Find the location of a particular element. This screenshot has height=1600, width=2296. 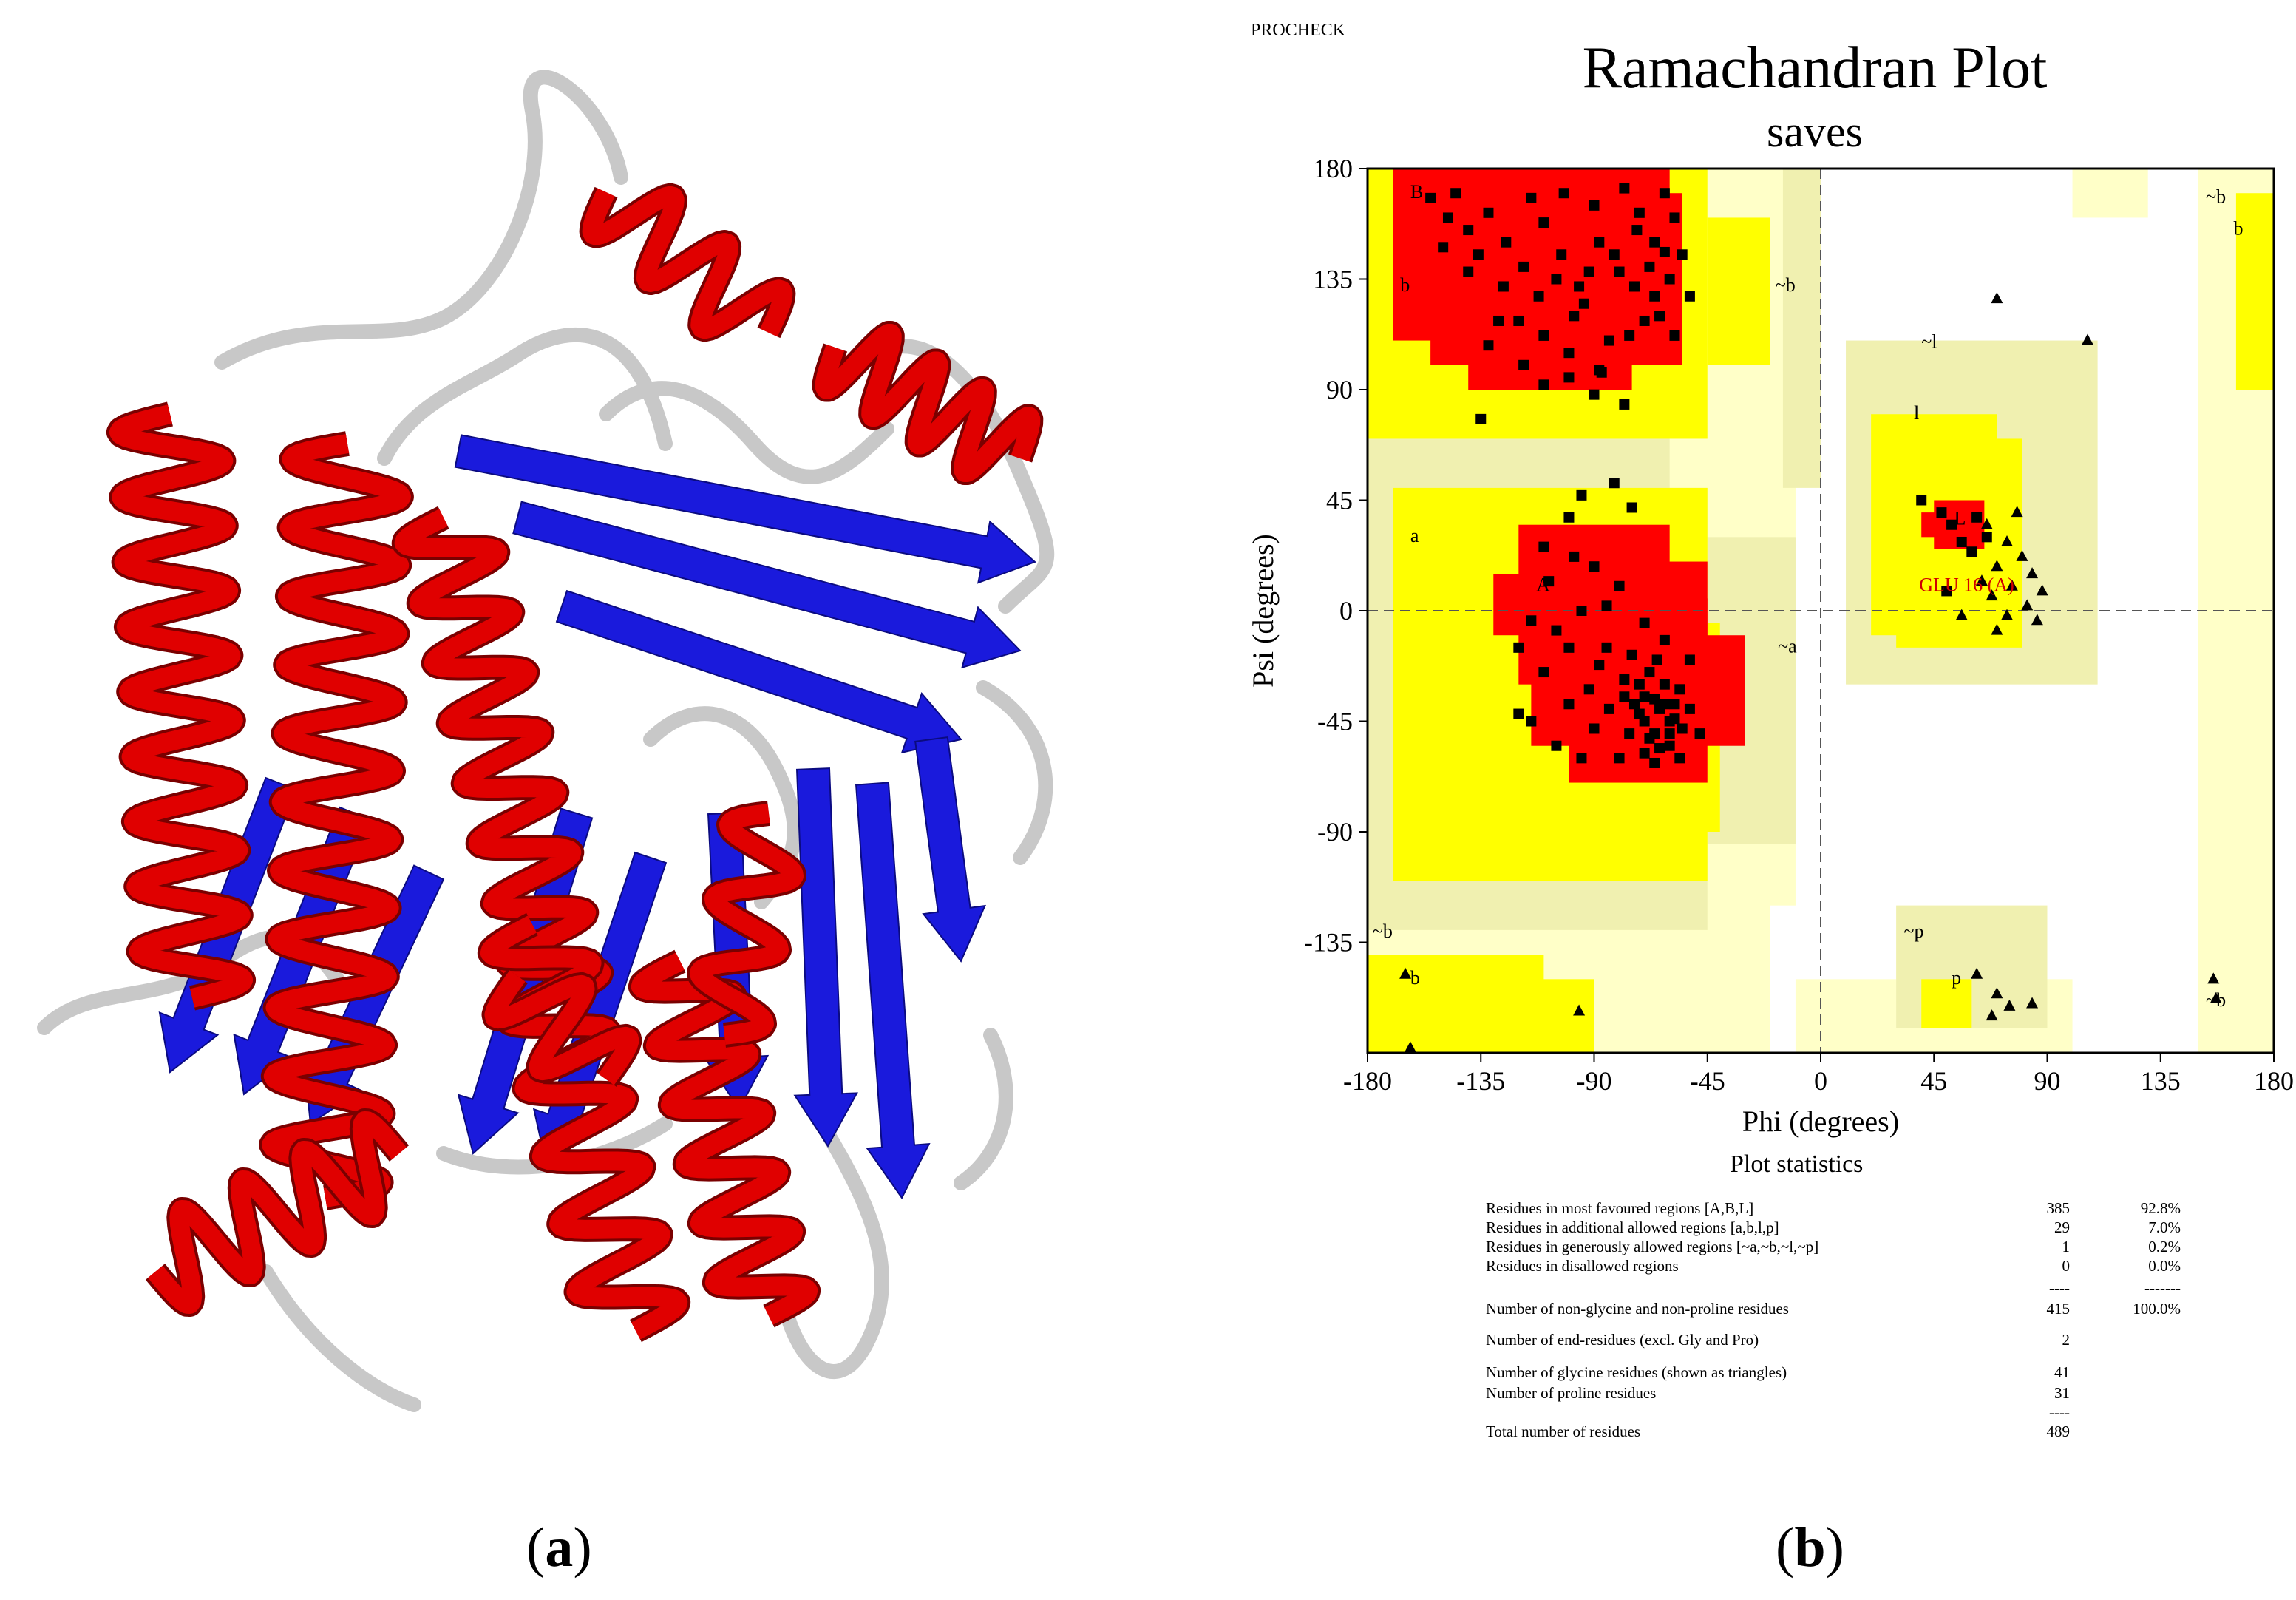

alpha-helix is located at coordinates (928, 403).